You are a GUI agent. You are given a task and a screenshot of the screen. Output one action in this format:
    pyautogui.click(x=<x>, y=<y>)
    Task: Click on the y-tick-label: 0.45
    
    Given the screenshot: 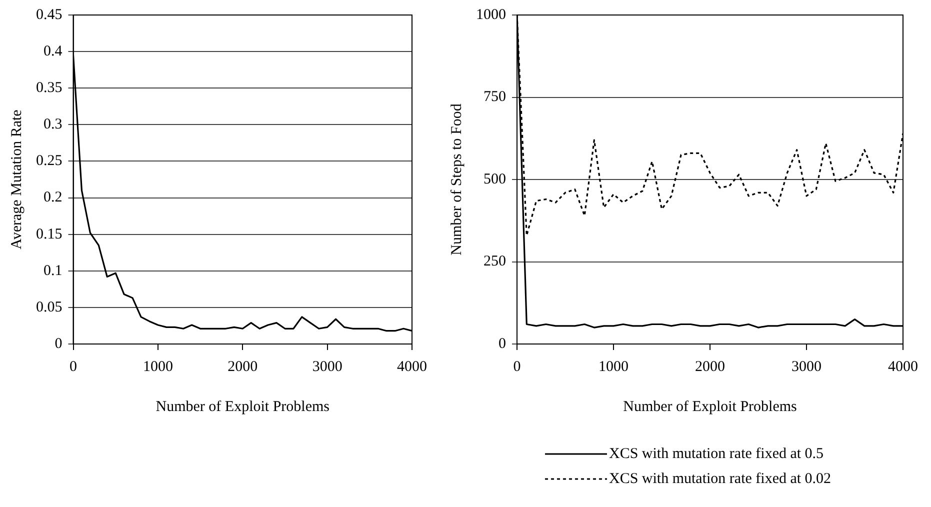 What is the action you would take?
    pyautogui.click(x=49, y=14)
    